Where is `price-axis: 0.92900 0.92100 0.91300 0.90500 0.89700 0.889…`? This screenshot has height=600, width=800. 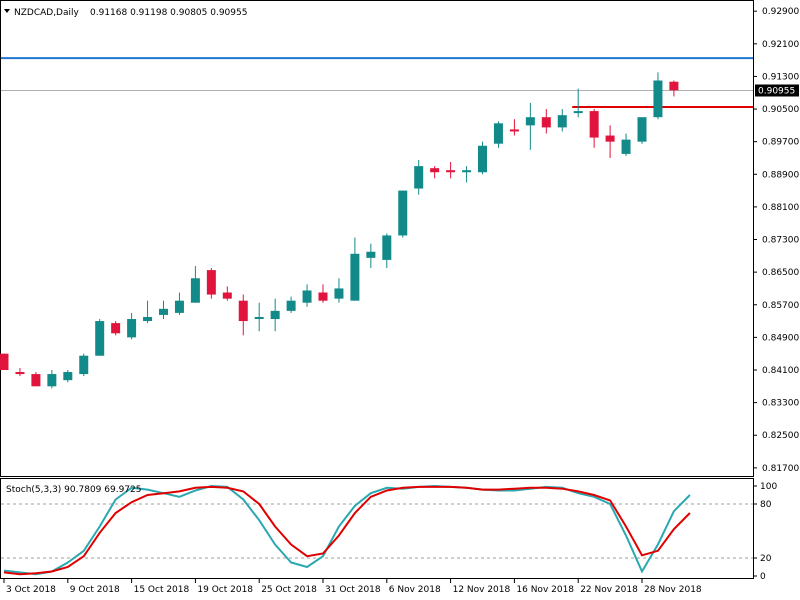 price-axis: 0.92900 0.92100 0.91300 0.90500 0.89700 0.889… is located at coordinates (776, 240).